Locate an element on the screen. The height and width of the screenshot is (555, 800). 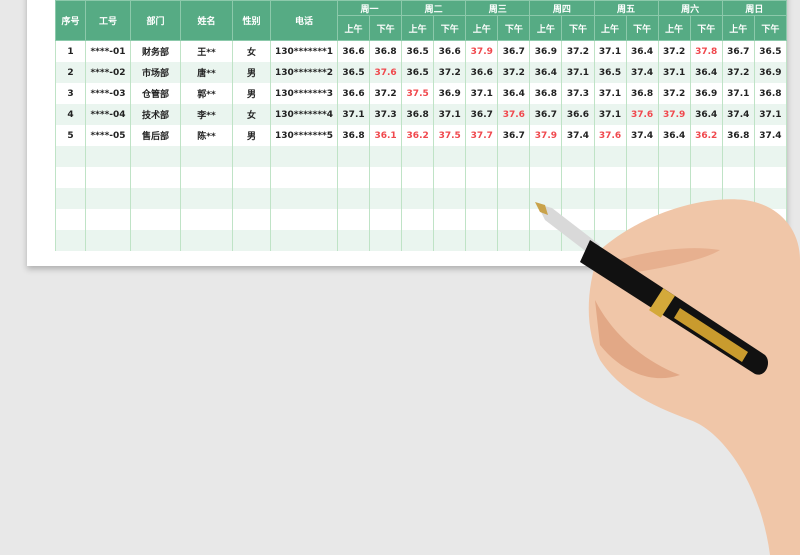
header-day: 周日 is located at coordinates (754, 8).